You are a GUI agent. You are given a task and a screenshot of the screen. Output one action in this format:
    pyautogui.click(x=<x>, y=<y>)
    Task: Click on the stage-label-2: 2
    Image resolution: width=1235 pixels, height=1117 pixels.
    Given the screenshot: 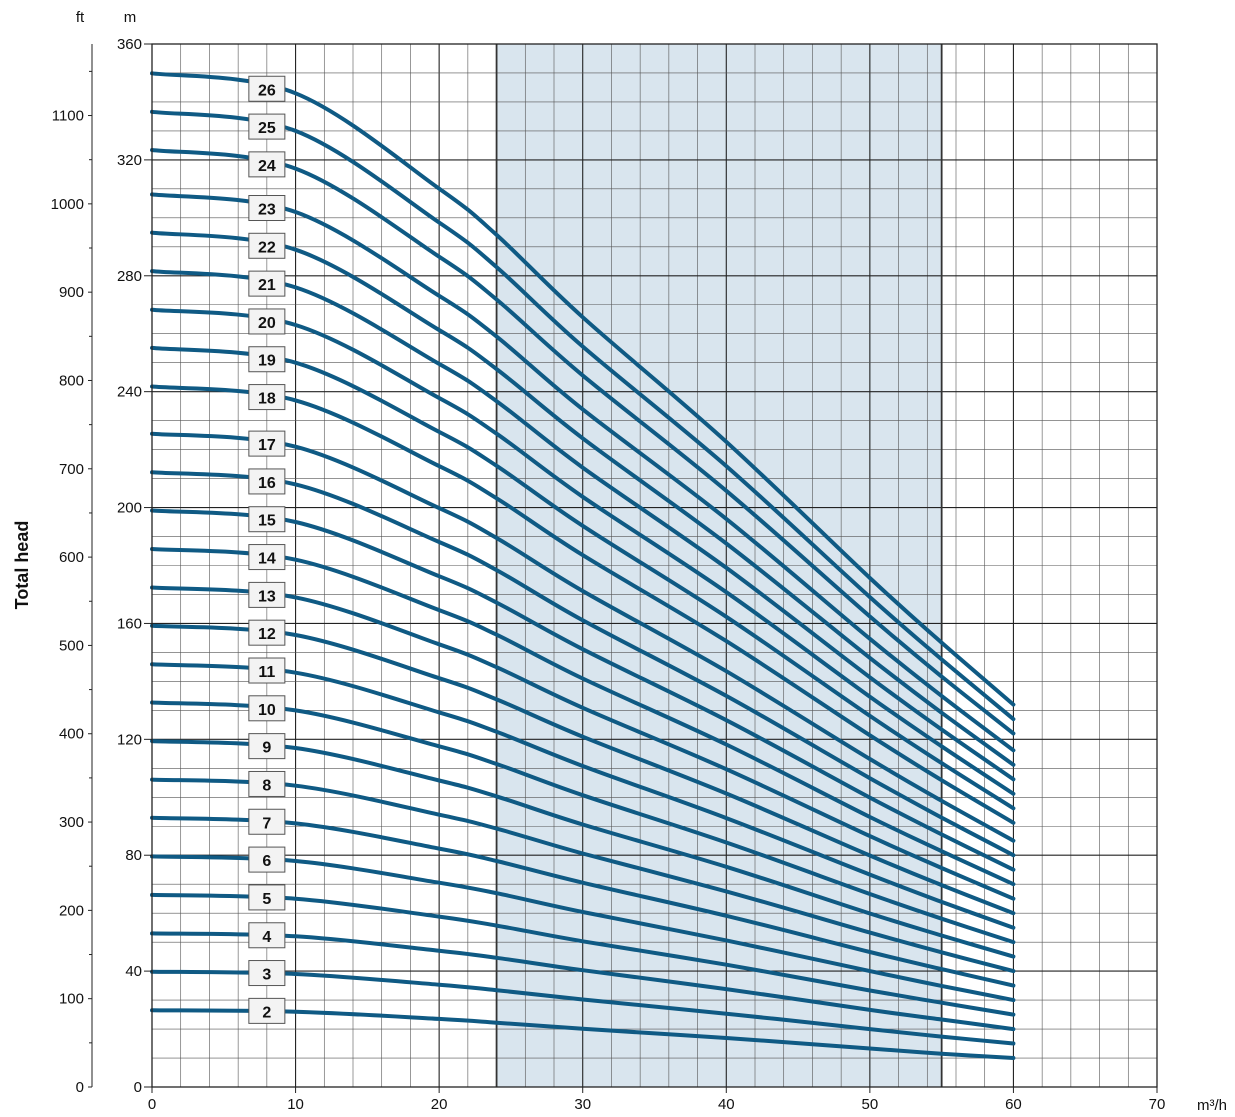 What is the action you would take?
    pyautogui.click(x=266, y=1012)
    